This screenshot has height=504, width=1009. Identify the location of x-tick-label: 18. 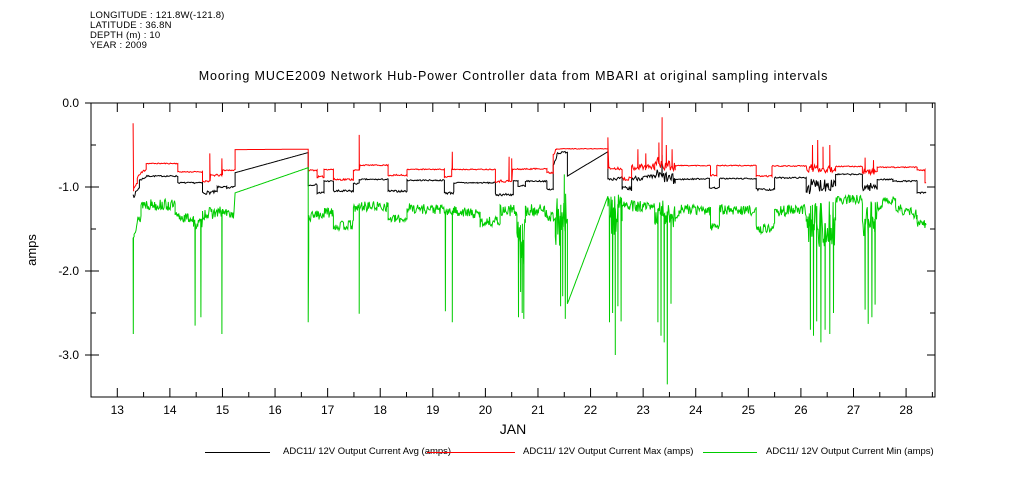
(381, 410).